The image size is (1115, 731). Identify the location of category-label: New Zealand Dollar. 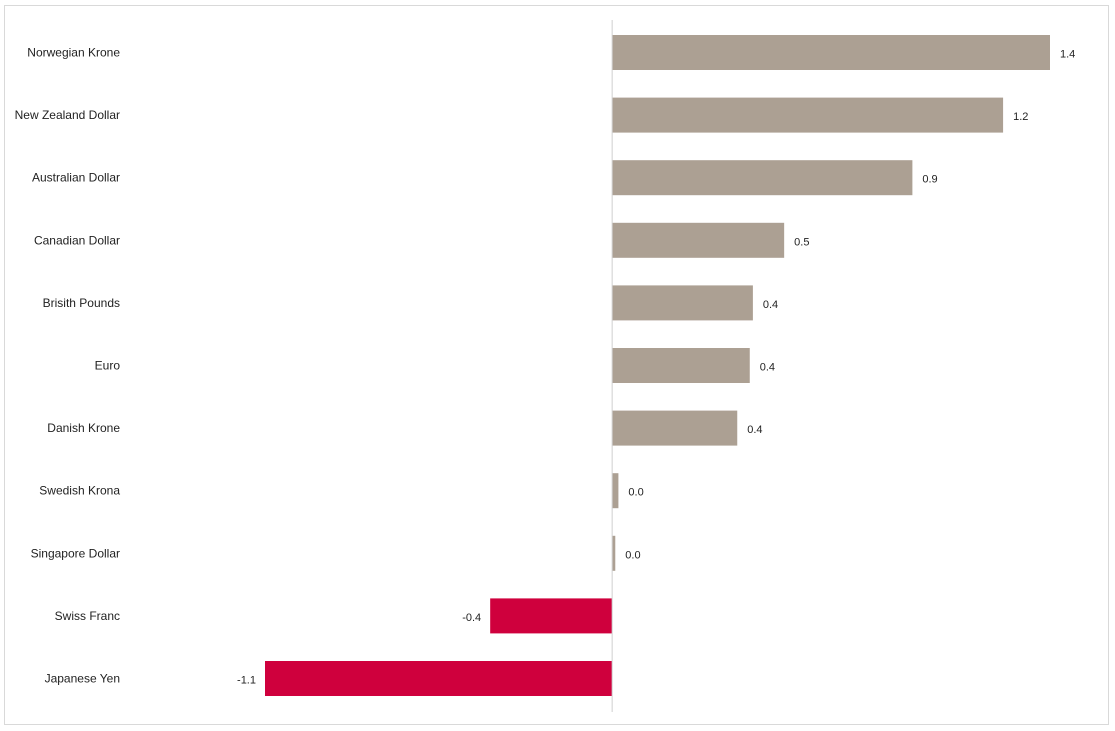
(67, 115).